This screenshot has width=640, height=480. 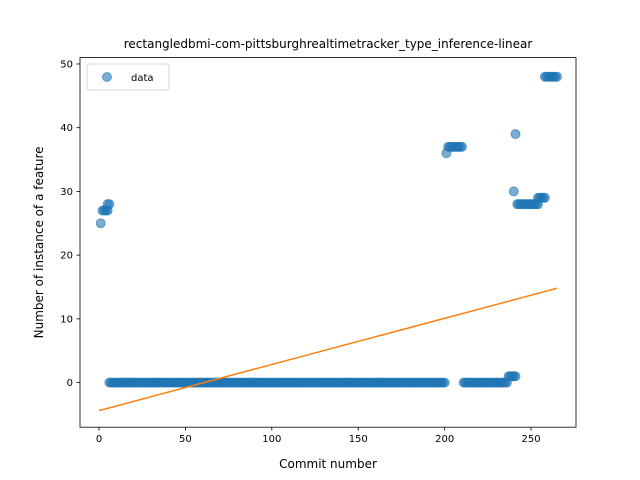 I want to click on x-tick-label: 250, so click(x=531, y=439).